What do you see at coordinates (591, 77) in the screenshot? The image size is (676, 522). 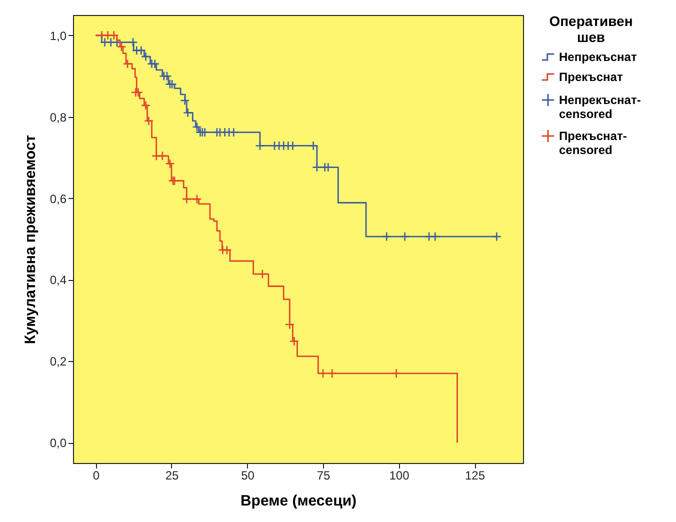 I see `legend-label: Прекъснат` at bounding box center [591, 77].